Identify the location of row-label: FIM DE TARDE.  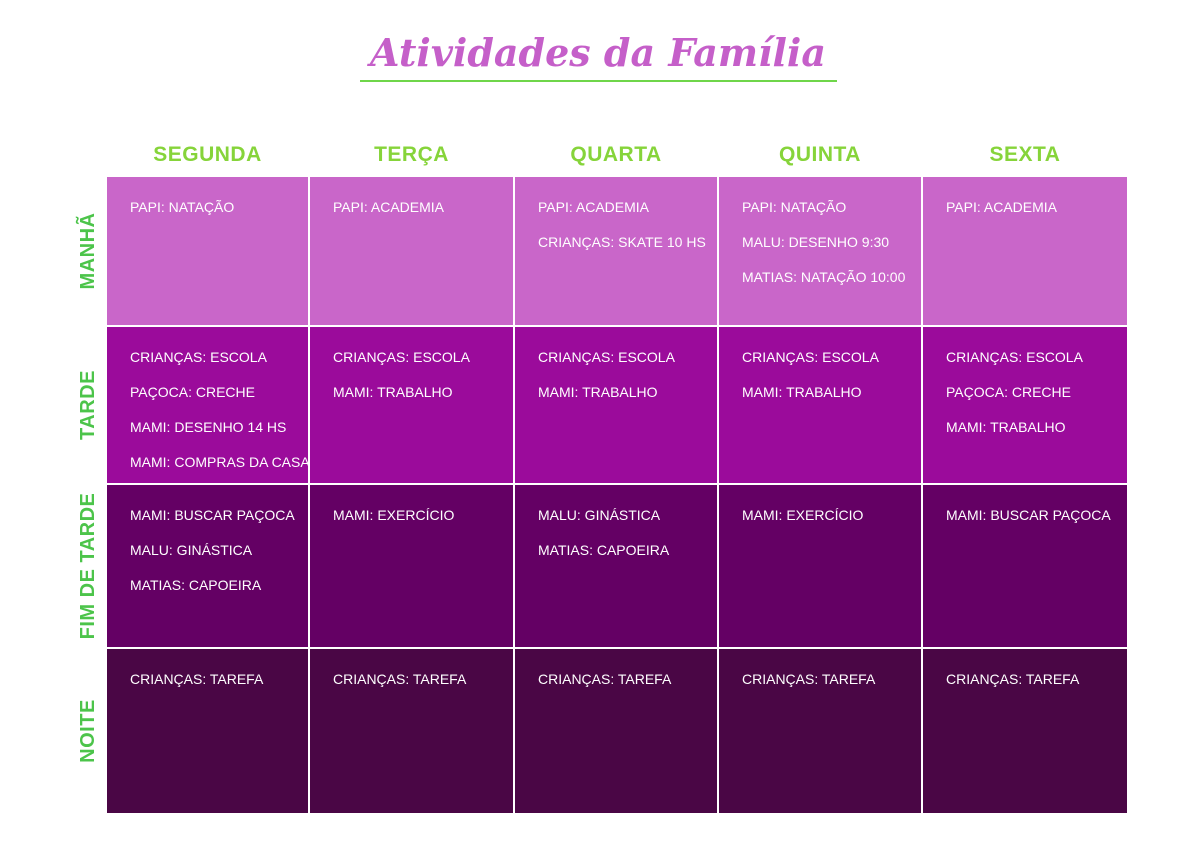
(88, 566).